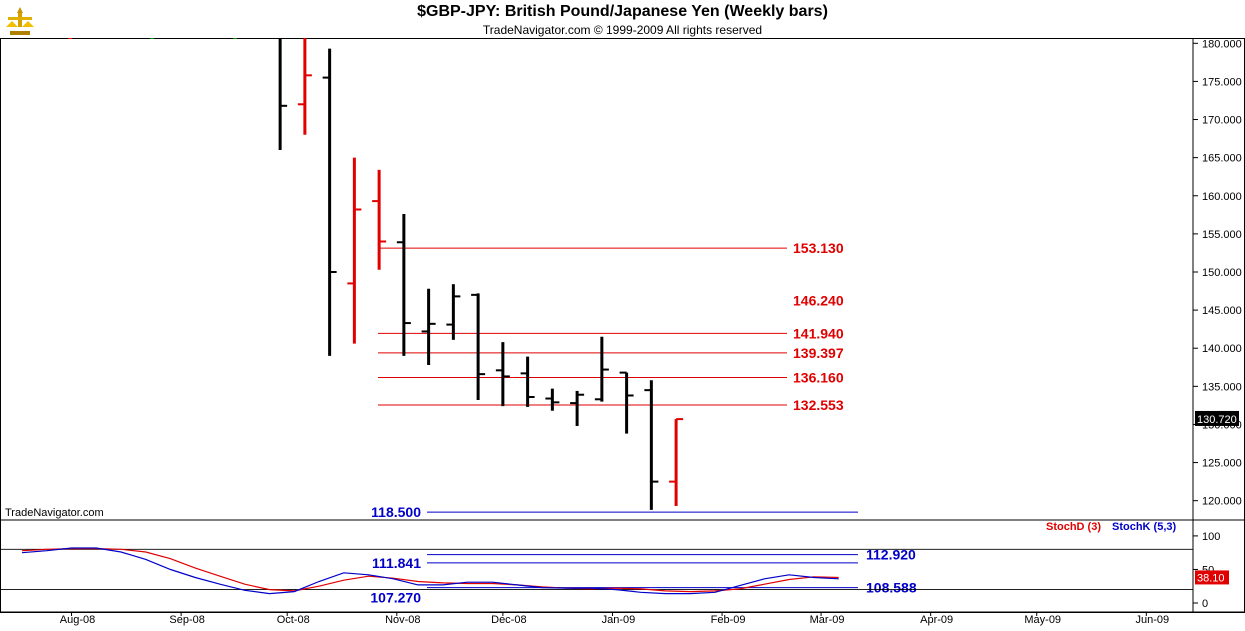 The image size is (1245, 631). I want to click on price-tick-label: 145.000, so click(1222, 311).